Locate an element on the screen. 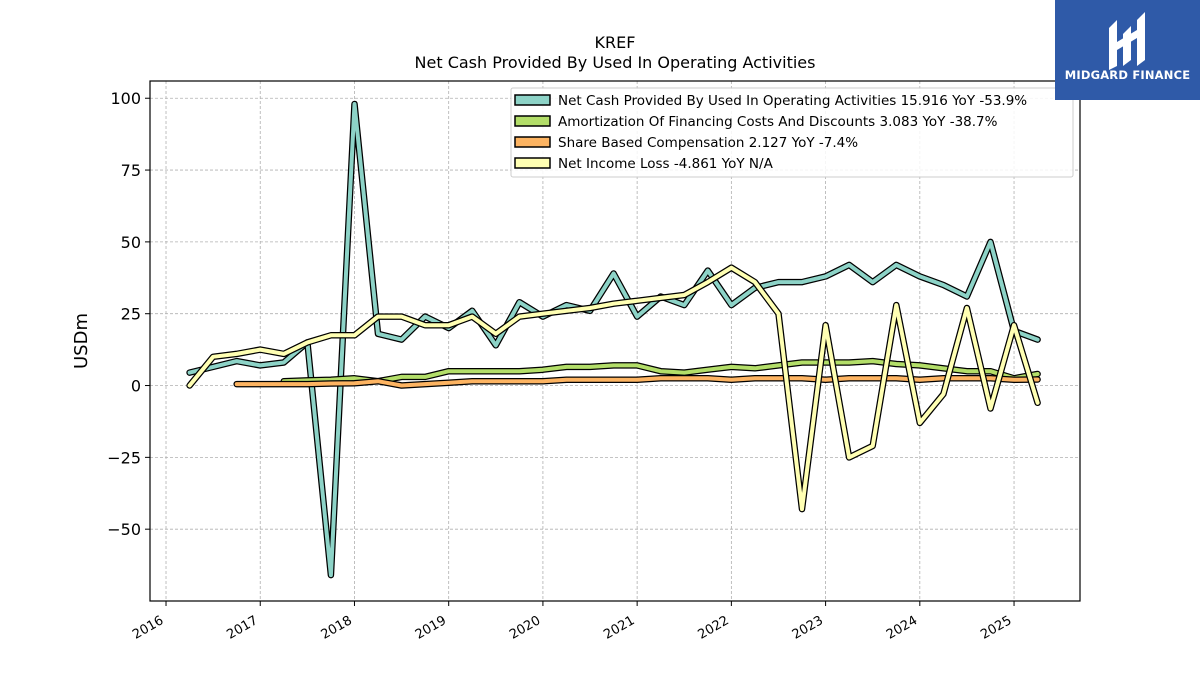 This screenshot has height=675, width=1200. x-tick-label: 2023 is located at coordinates (808, 628).